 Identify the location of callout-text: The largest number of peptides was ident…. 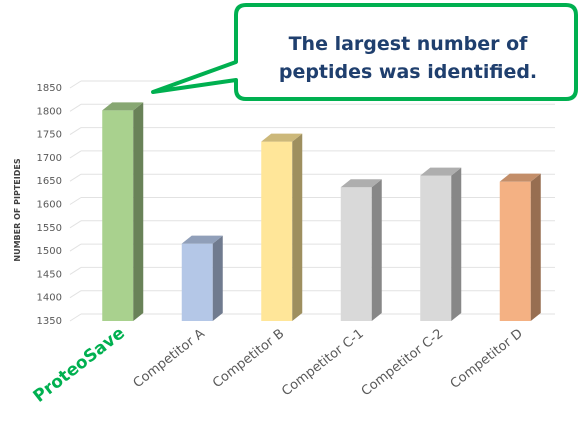
(408, 58).